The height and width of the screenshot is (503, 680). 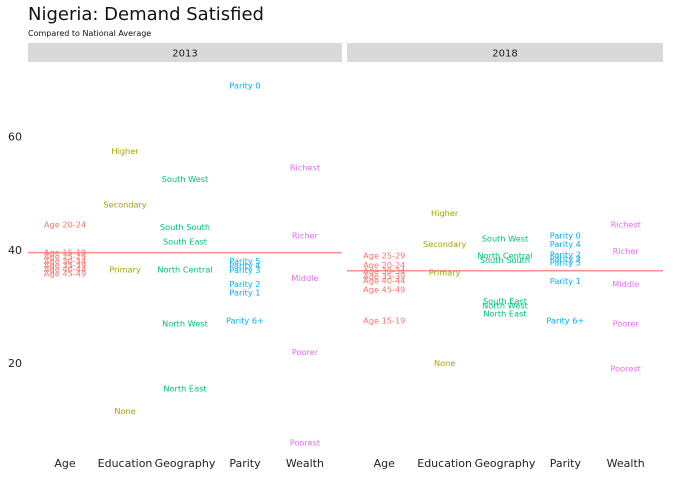 I want to click on chart-subtitle: Compared to National Average, so click(x=90, y=33).